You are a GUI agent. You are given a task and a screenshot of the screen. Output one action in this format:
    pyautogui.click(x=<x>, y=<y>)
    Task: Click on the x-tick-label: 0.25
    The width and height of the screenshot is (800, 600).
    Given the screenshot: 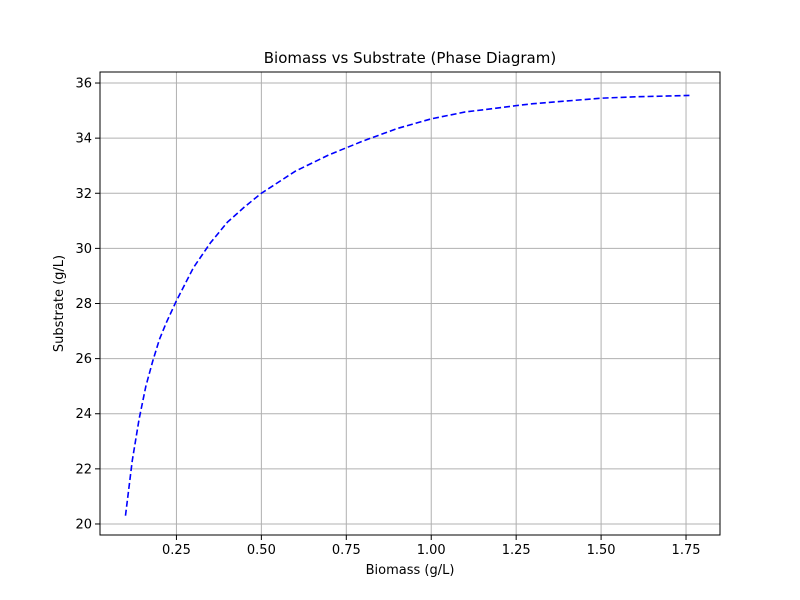 What is the action you would take?
    pyautogui.click(x=176, y=550)
    